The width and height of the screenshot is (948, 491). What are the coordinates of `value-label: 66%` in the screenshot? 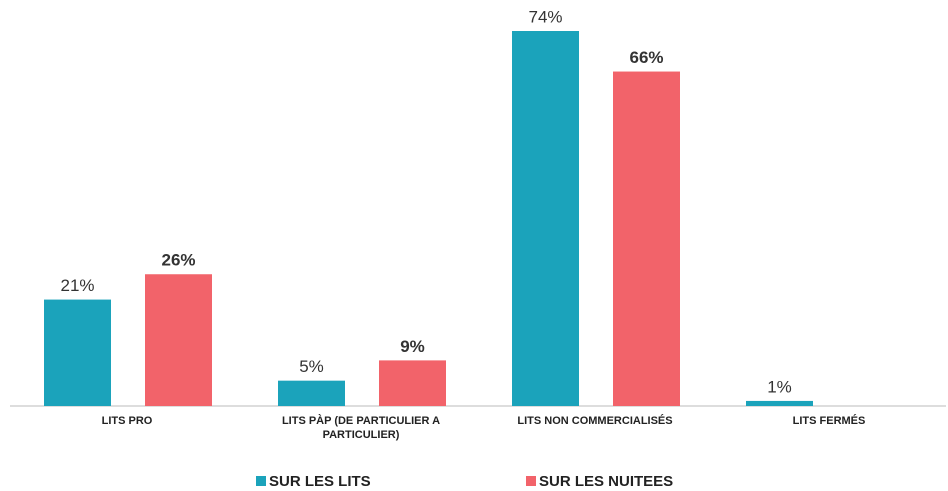 It's located at (646, 57).